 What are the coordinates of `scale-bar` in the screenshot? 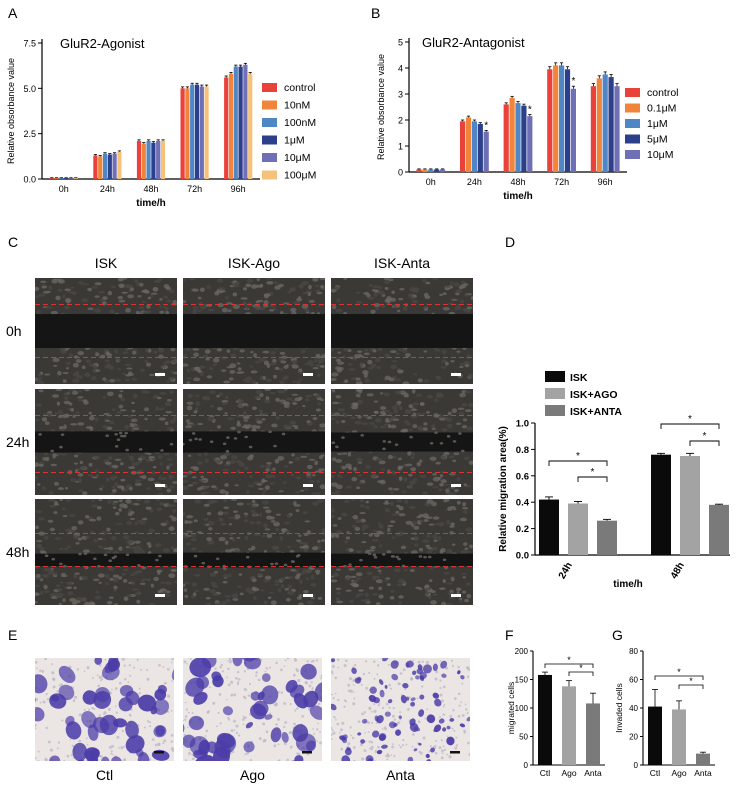 It's located at (456, 485).